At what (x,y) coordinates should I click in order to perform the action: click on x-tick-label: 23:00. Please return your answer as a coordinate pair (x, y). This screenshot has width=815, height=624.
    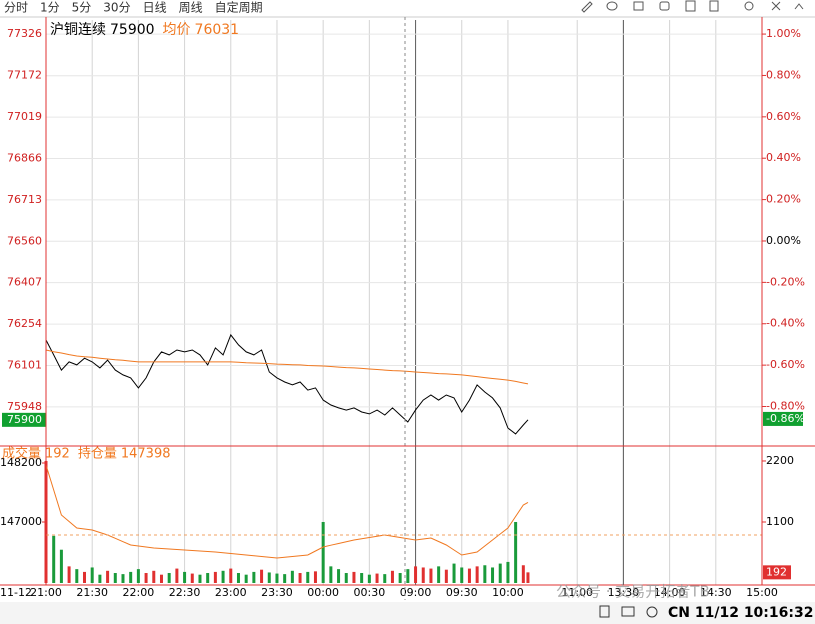
    Looking at the image, I should click on (231, 592).